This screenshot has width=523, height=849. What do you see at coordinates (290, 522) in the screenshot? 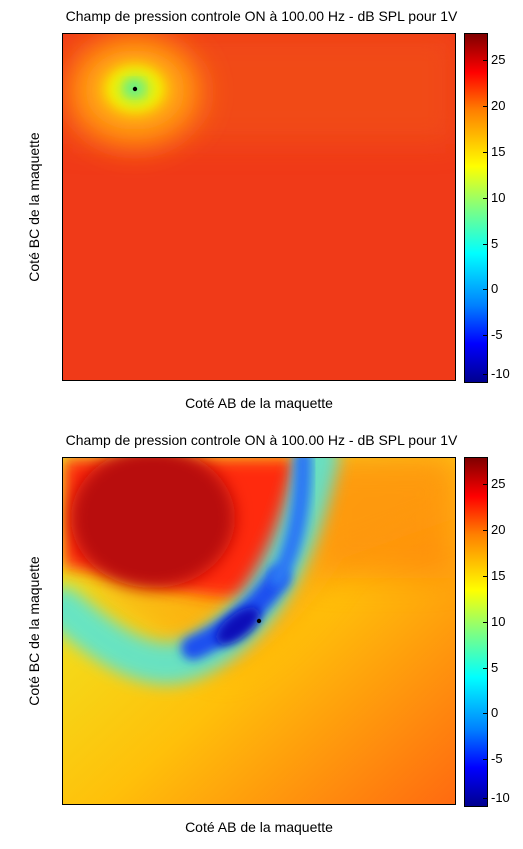
I see `heatmap-region-blue-top` at bounding box center [290, 522].